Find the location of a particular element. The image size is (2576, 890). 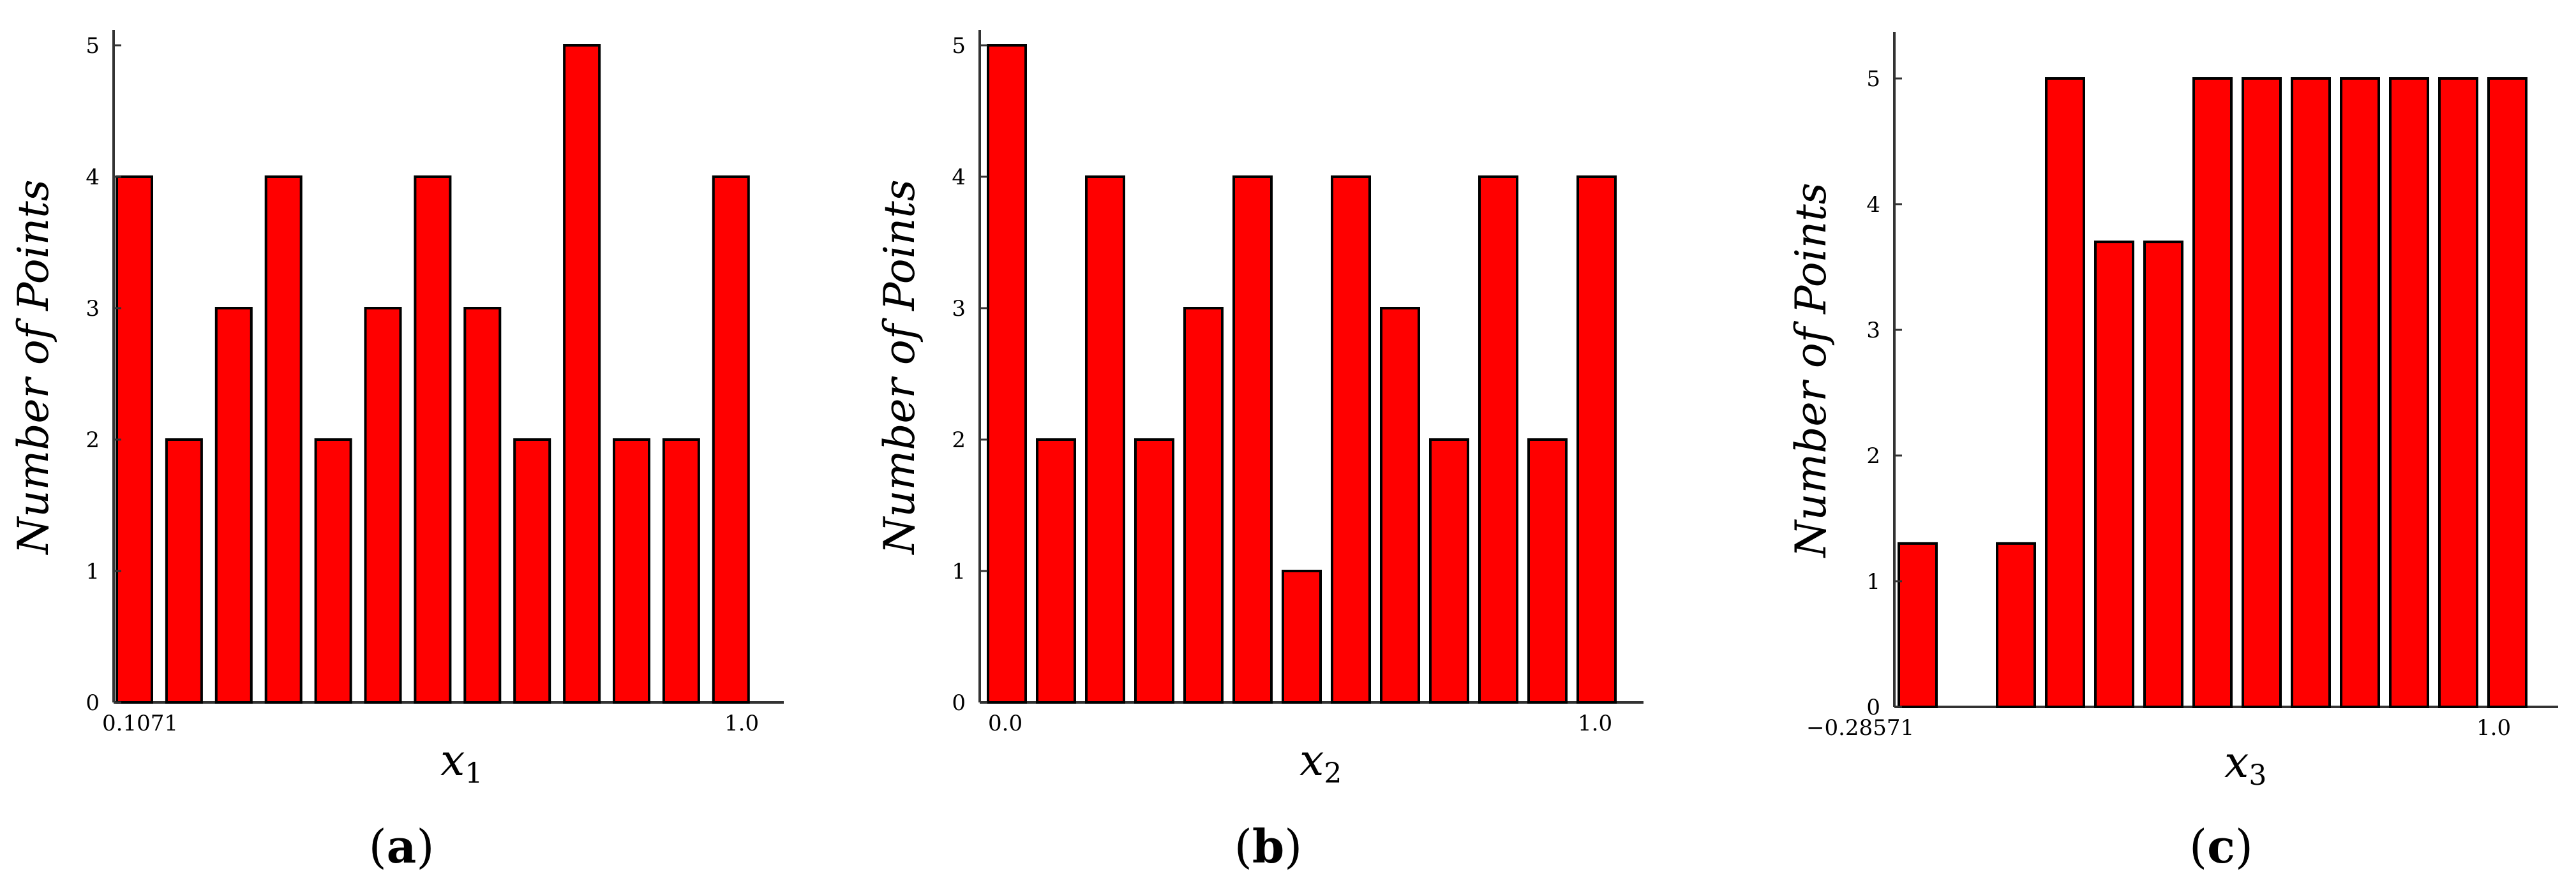

x-axis-label: x3 is located at coordinates (2245, 765).